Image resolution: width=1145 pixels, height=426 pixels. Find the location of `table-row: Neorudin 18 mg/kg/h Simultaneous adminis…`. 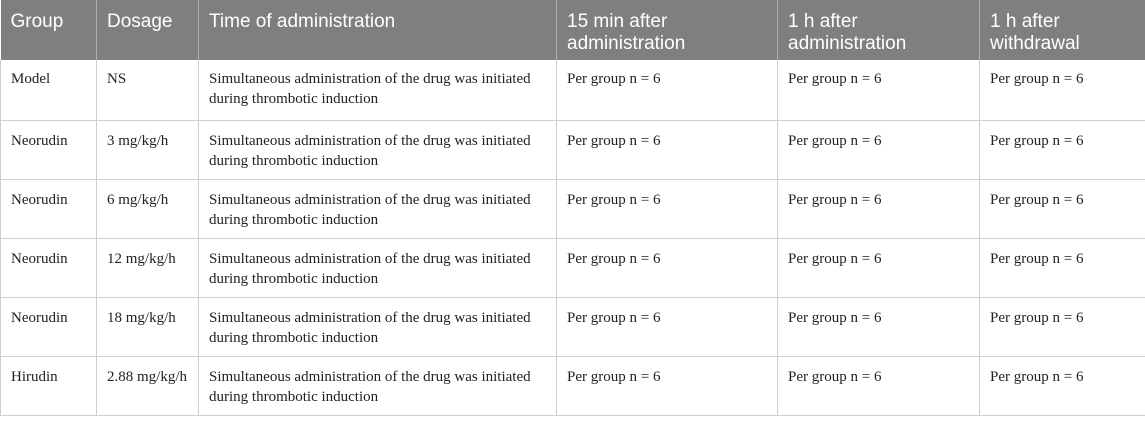

table-row: Neorudin 18 mg/kg/h Simultaneous adminis… is located at coordinates (572, 327).